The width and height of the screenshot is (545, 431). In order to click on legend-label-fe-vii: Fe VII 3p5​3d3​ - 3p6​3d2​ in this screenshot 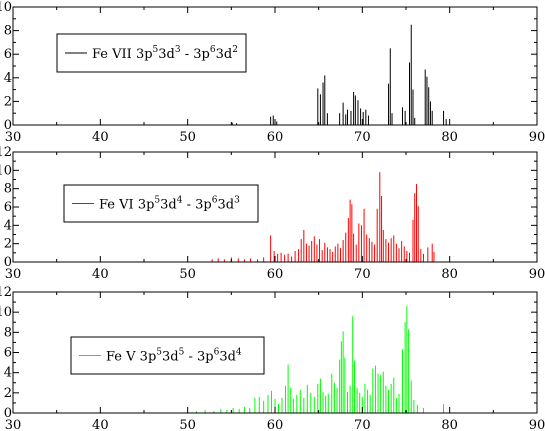, I will do `click(165, 53)`.